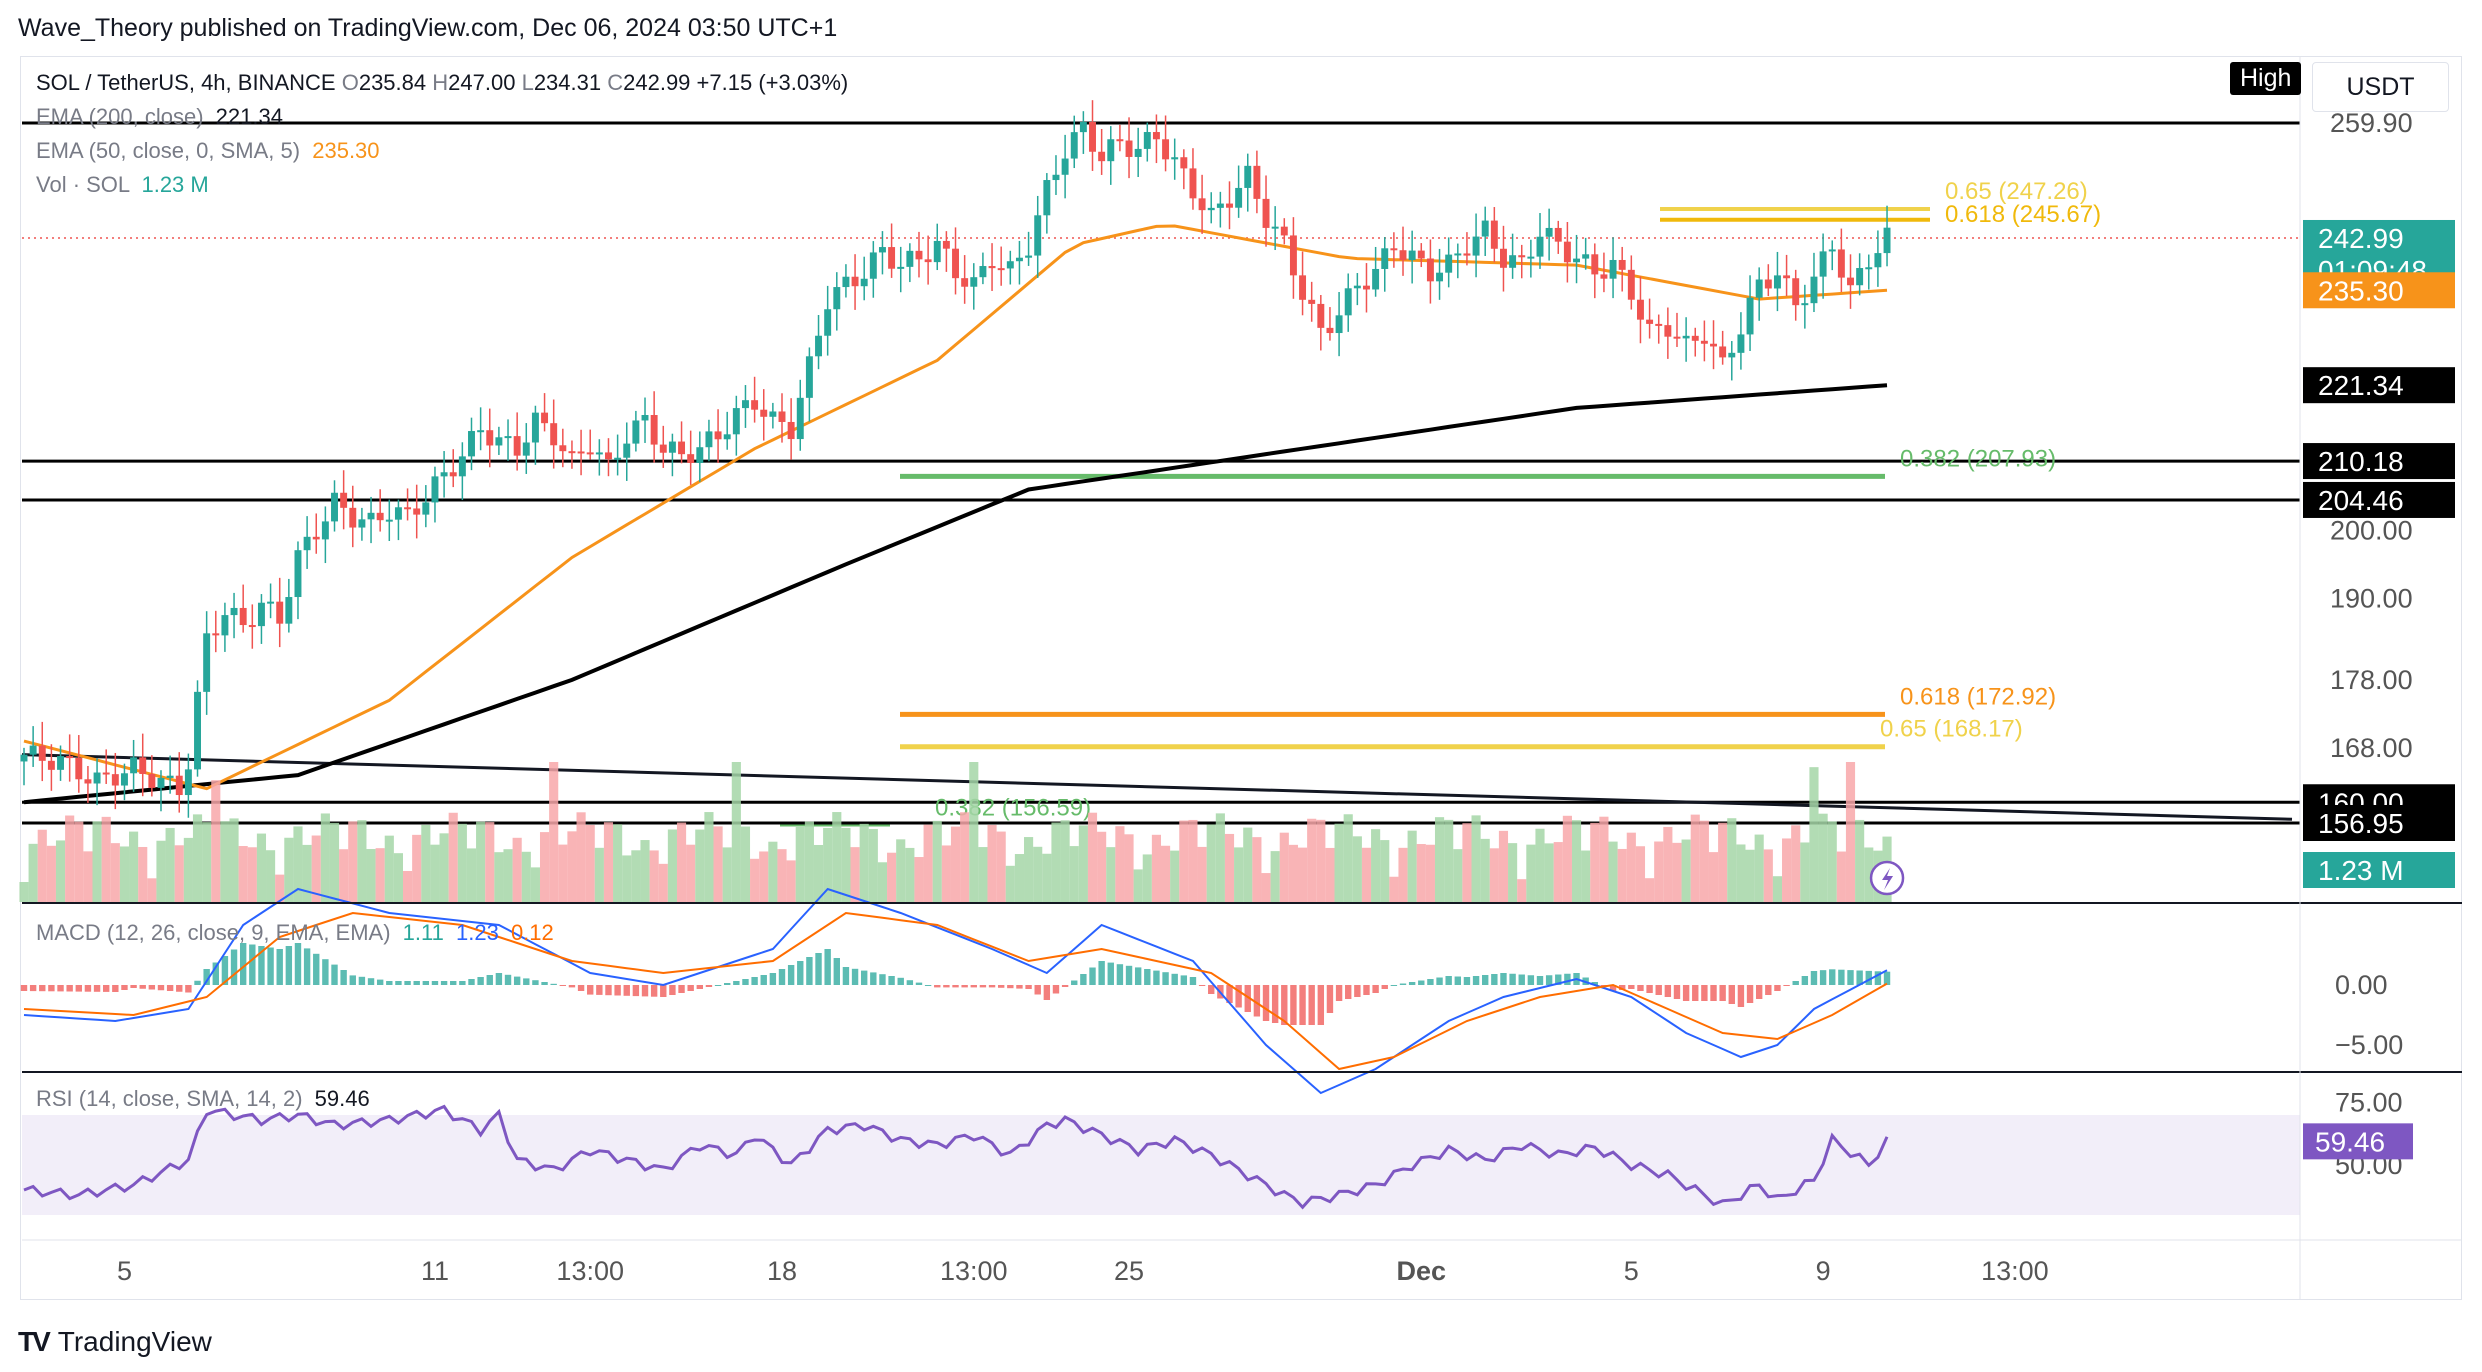  Describe the element at coordinates (169, 1098) in the screenshot. I see `rsi-label: RSI (14, close, SMA, 14, 2)` at that location.